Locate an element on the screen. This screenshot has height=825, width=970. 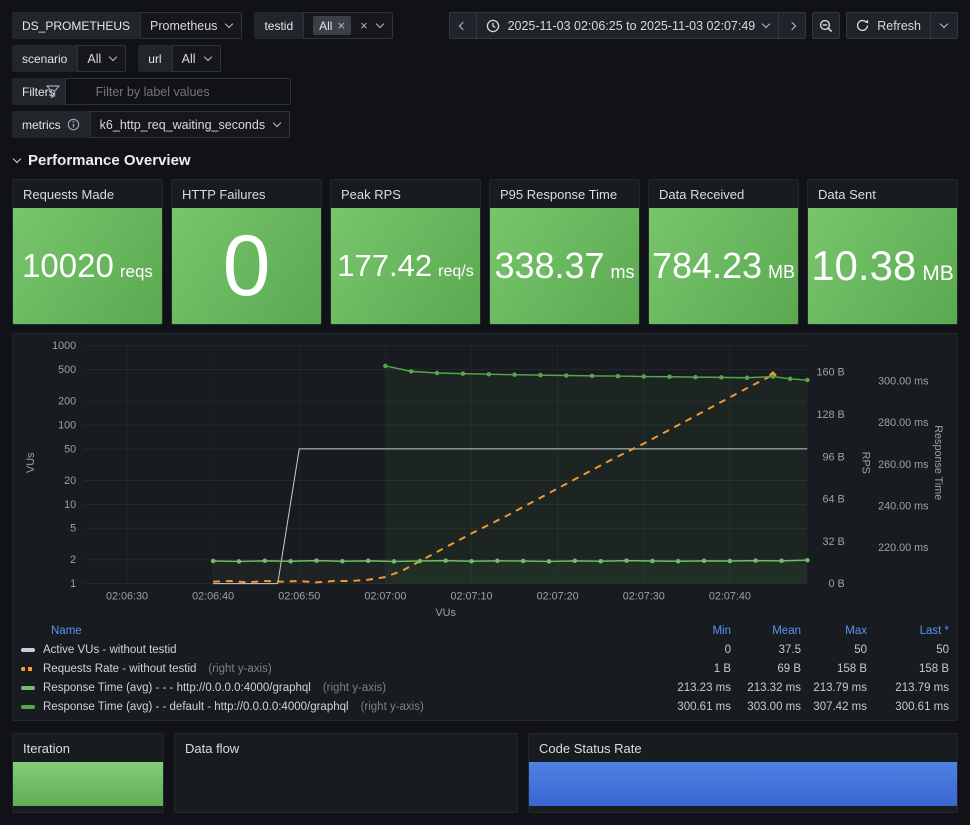
panel-title: HTTP Failures is located at coordinates (224, 194).